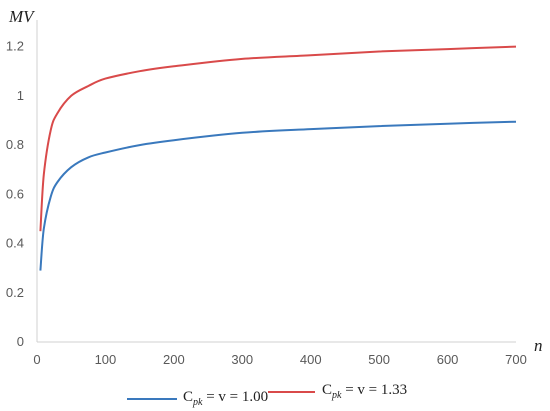 This screenshot has height=411, width=550. Describe the element at coordinates (242, 359) in the screenshot. I see `x-tick-label: 300` at that location.